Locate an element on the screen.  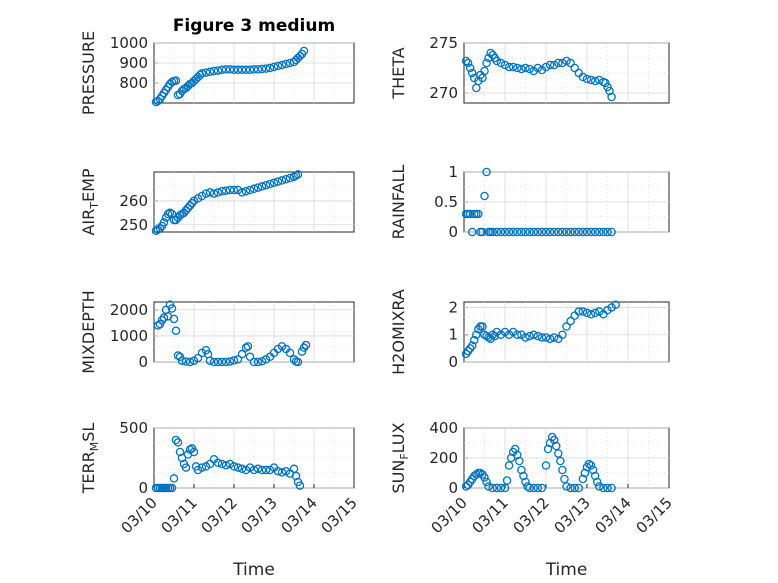
y-axis-label: H2OMIXRA is located at coordinates (398, 332).